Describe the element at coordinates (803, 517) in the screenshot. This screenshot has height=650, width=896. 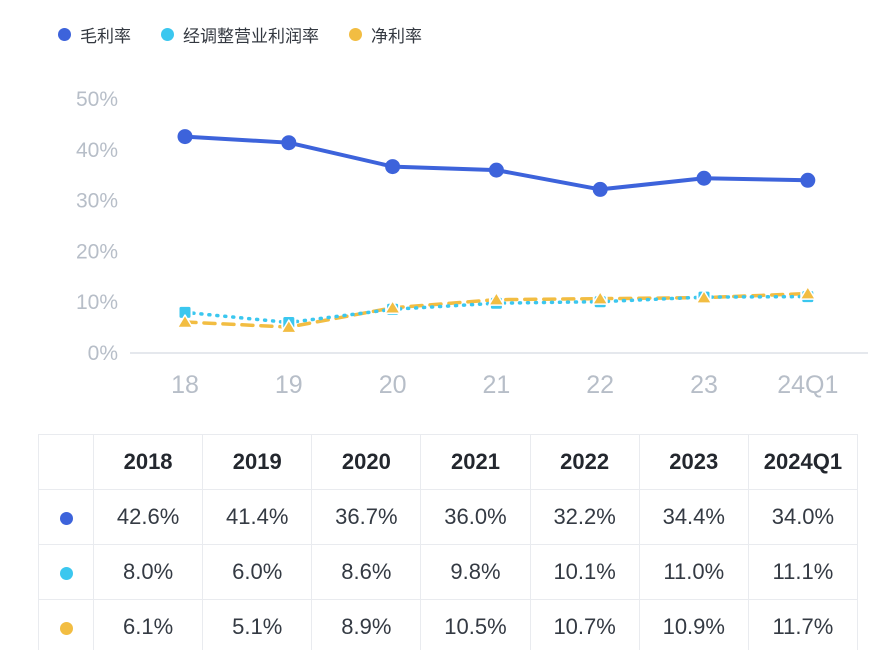
I see `table-cell: 34.0%` at that location.